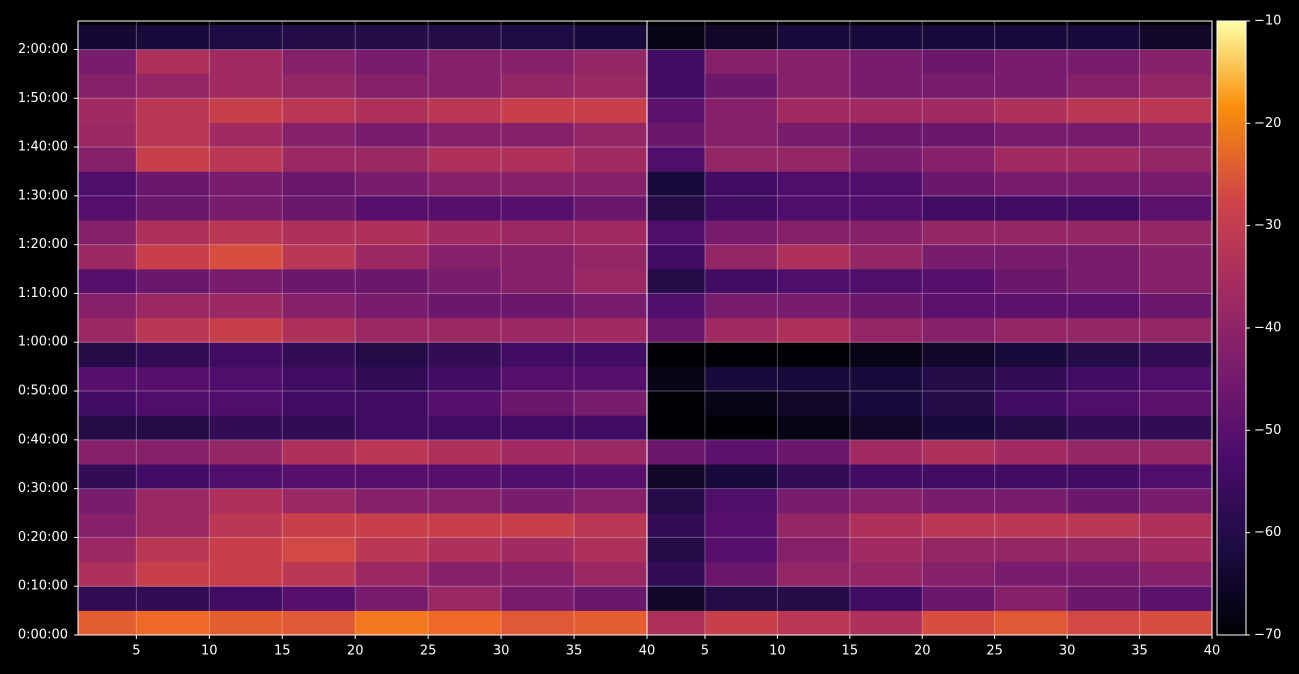 This screenshot has height=674, width=1299. I want to click on x-tick-label: 5, so click(136, 651).